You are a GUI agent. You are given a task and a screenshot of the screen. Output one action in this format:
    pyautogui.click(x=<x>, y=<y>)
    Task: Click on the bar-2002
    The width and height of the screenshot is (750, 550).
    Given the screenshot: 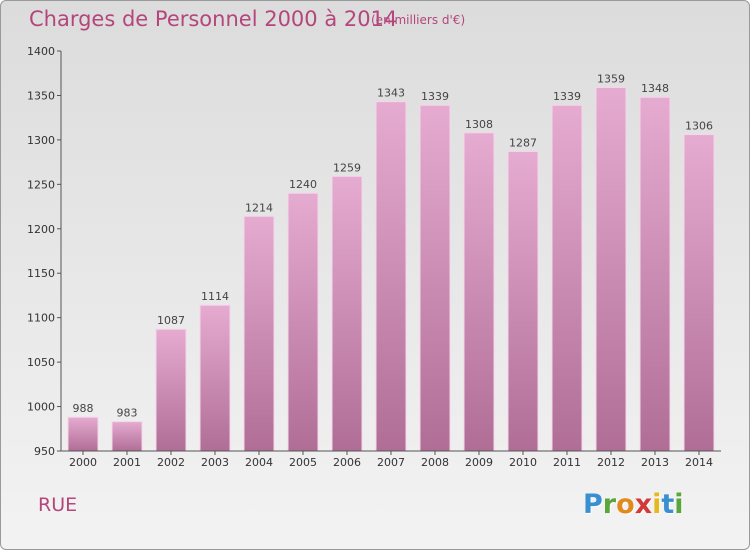 What is the action you would take?
    pyautogui.click(x=171, y=390)
    